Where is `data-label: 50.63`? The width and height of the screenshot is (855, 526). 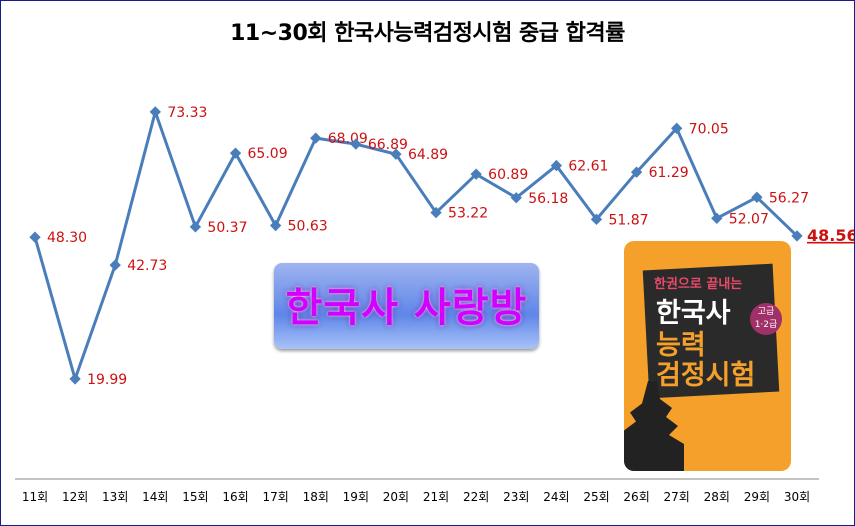 data-label: 50.63 is located at coordinates (308, 227).